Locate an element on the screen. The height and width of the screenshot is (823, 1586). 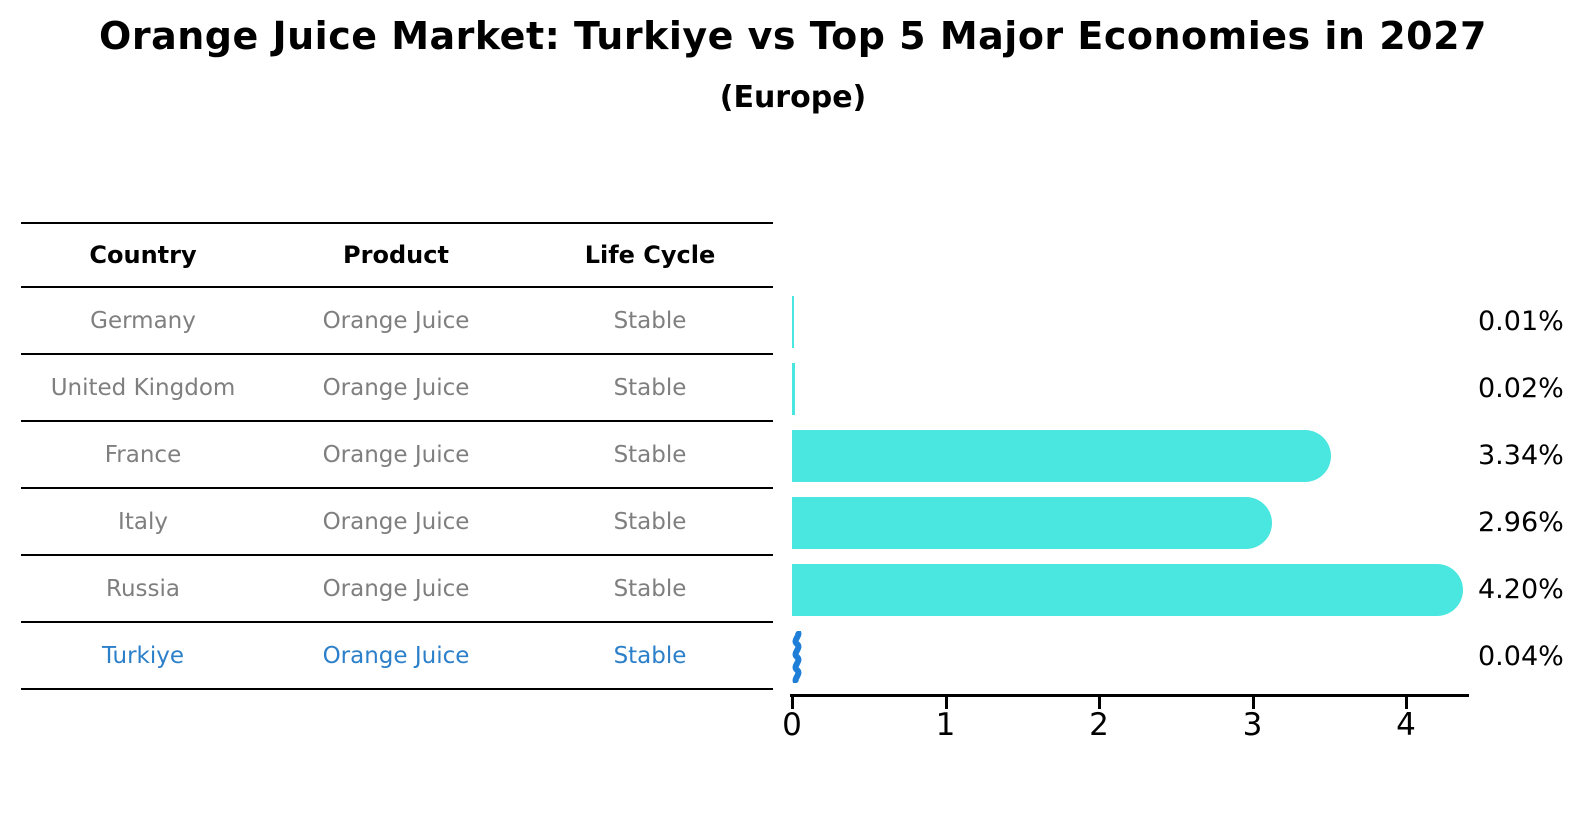
table-row-turkiye: Turkiye Orange Juice Stable is located at coordinates (397, 656).